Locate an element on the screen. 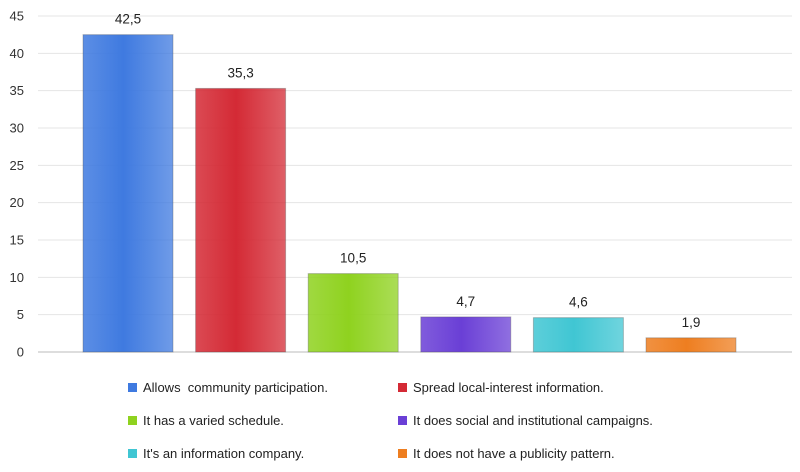 This screenshot has width=800, height=472. y-tick-label: 45 is located at coordinates (17, 16).